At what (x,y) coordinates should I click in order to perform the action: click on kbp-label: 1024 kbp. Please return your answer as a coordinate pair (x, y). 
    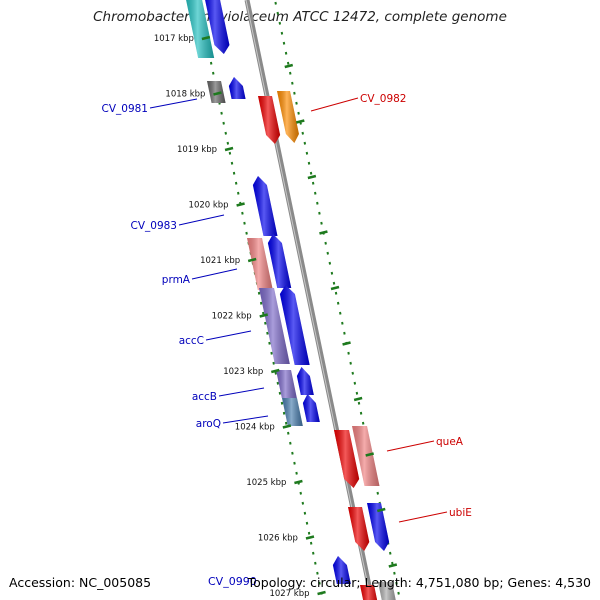
    Looking at the image, I should click on (255, 428).